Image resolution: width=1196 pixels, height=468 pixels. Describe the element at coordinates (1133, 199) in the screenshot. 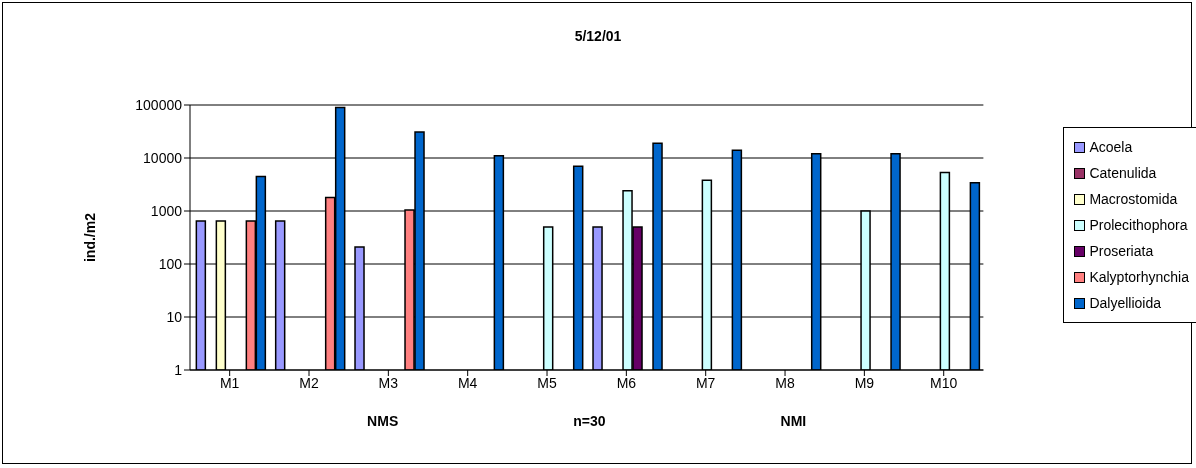

I see `legend-label: Macrostomida` at that location.